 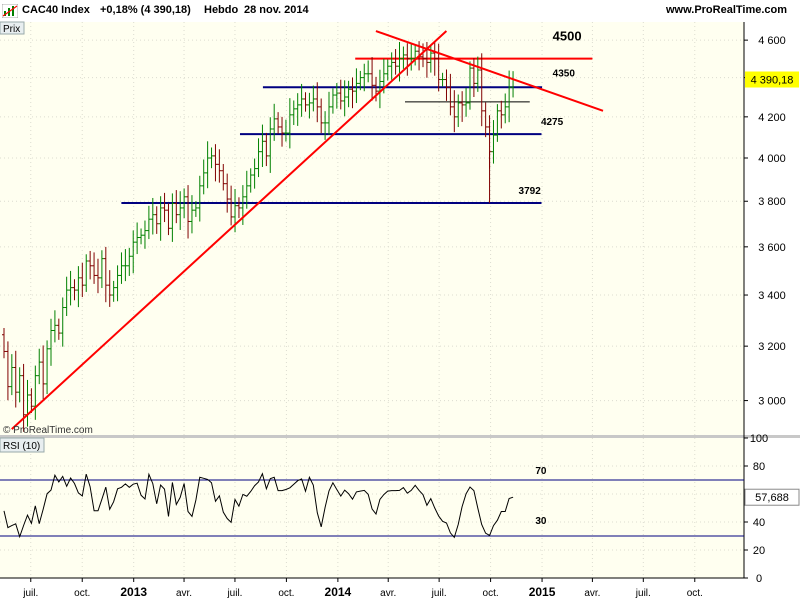 I want to click on price-y-tick-label: 3 600, so click(x=772, y=248).